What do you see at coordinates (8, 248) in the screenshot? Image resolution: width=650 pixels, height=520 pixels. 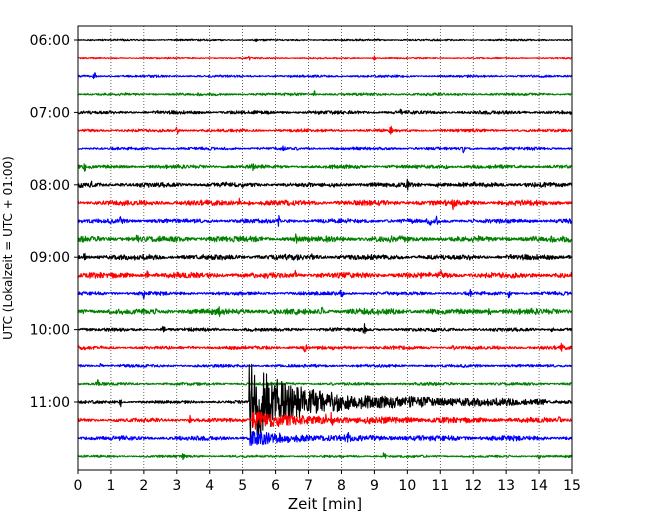 I see `y-axis-label: UTC (Lokalzeit = UTC + 01:00)` at bounding box center [8, 248].